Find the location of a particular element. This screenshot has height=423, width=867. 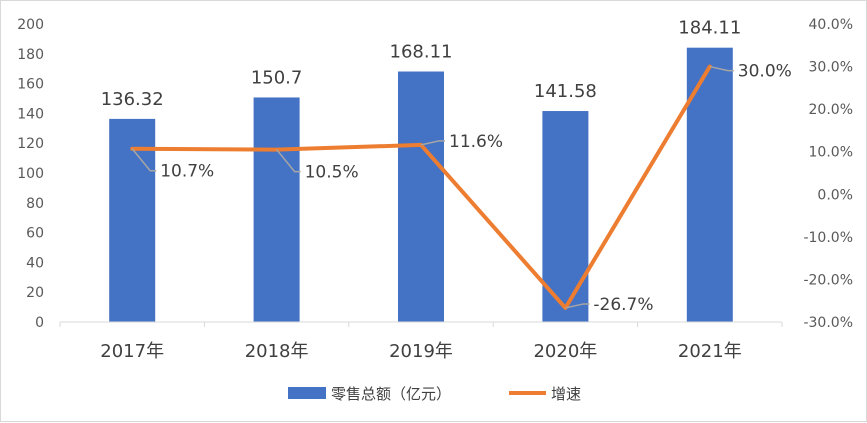

growth-data-label: 30.0% is located at coordinates (765, 72).